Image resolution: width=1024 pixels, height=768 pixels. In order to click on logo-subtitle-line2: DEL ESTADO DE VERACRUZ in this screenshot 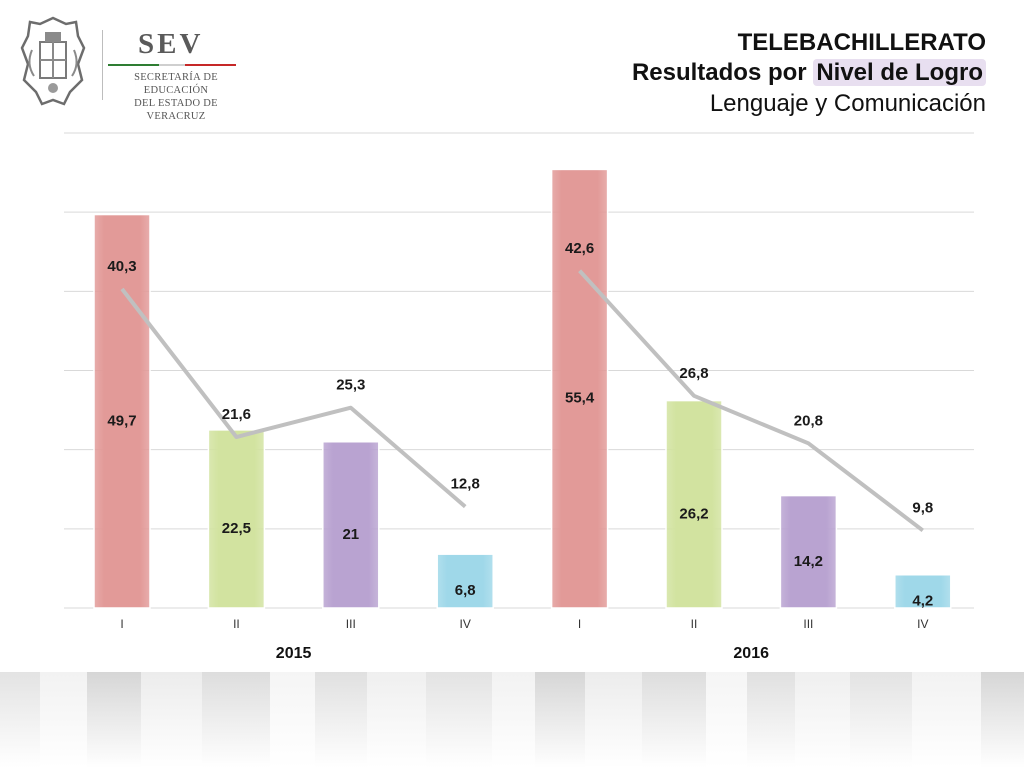, I will do `click(176, 110)`.